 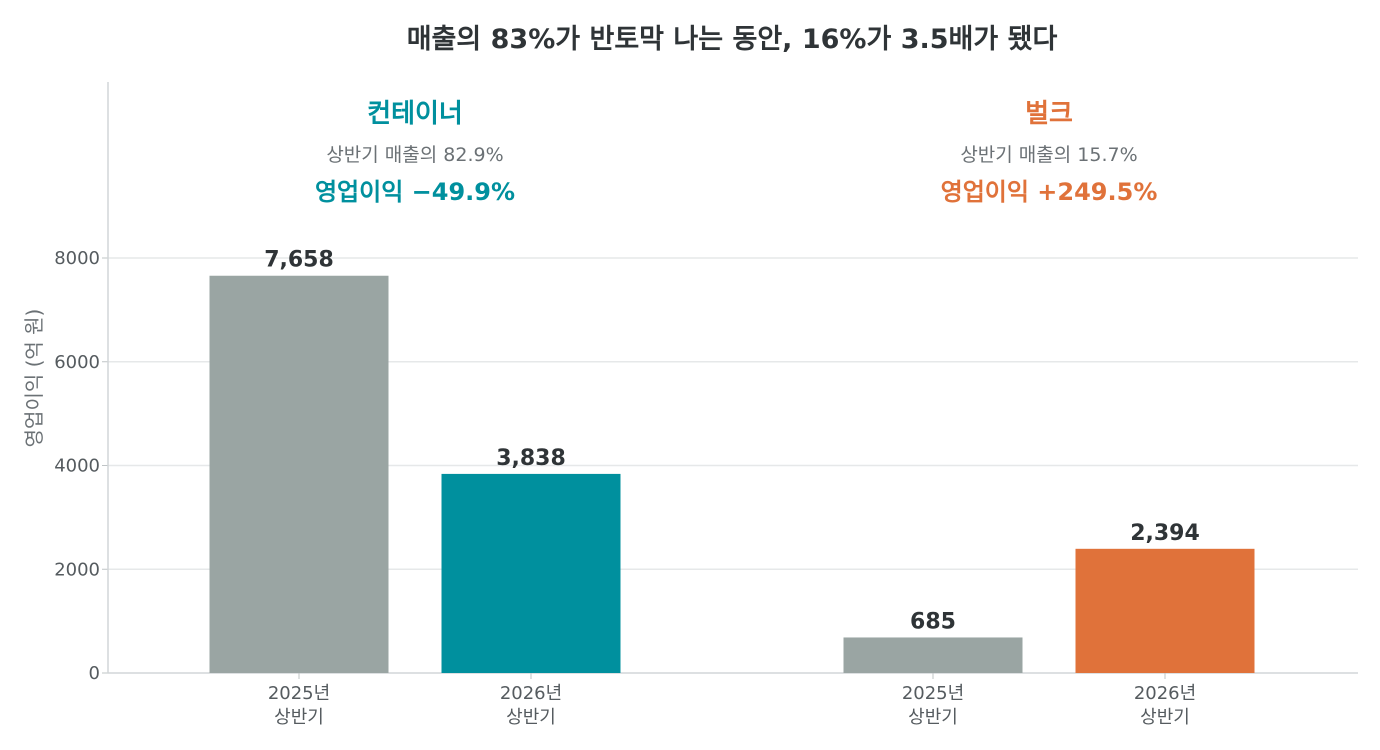 What do you see at coordinates (77, 466) in the screenshot?
I see `y-tick-label: 4000` at bounding box center [77, 466].